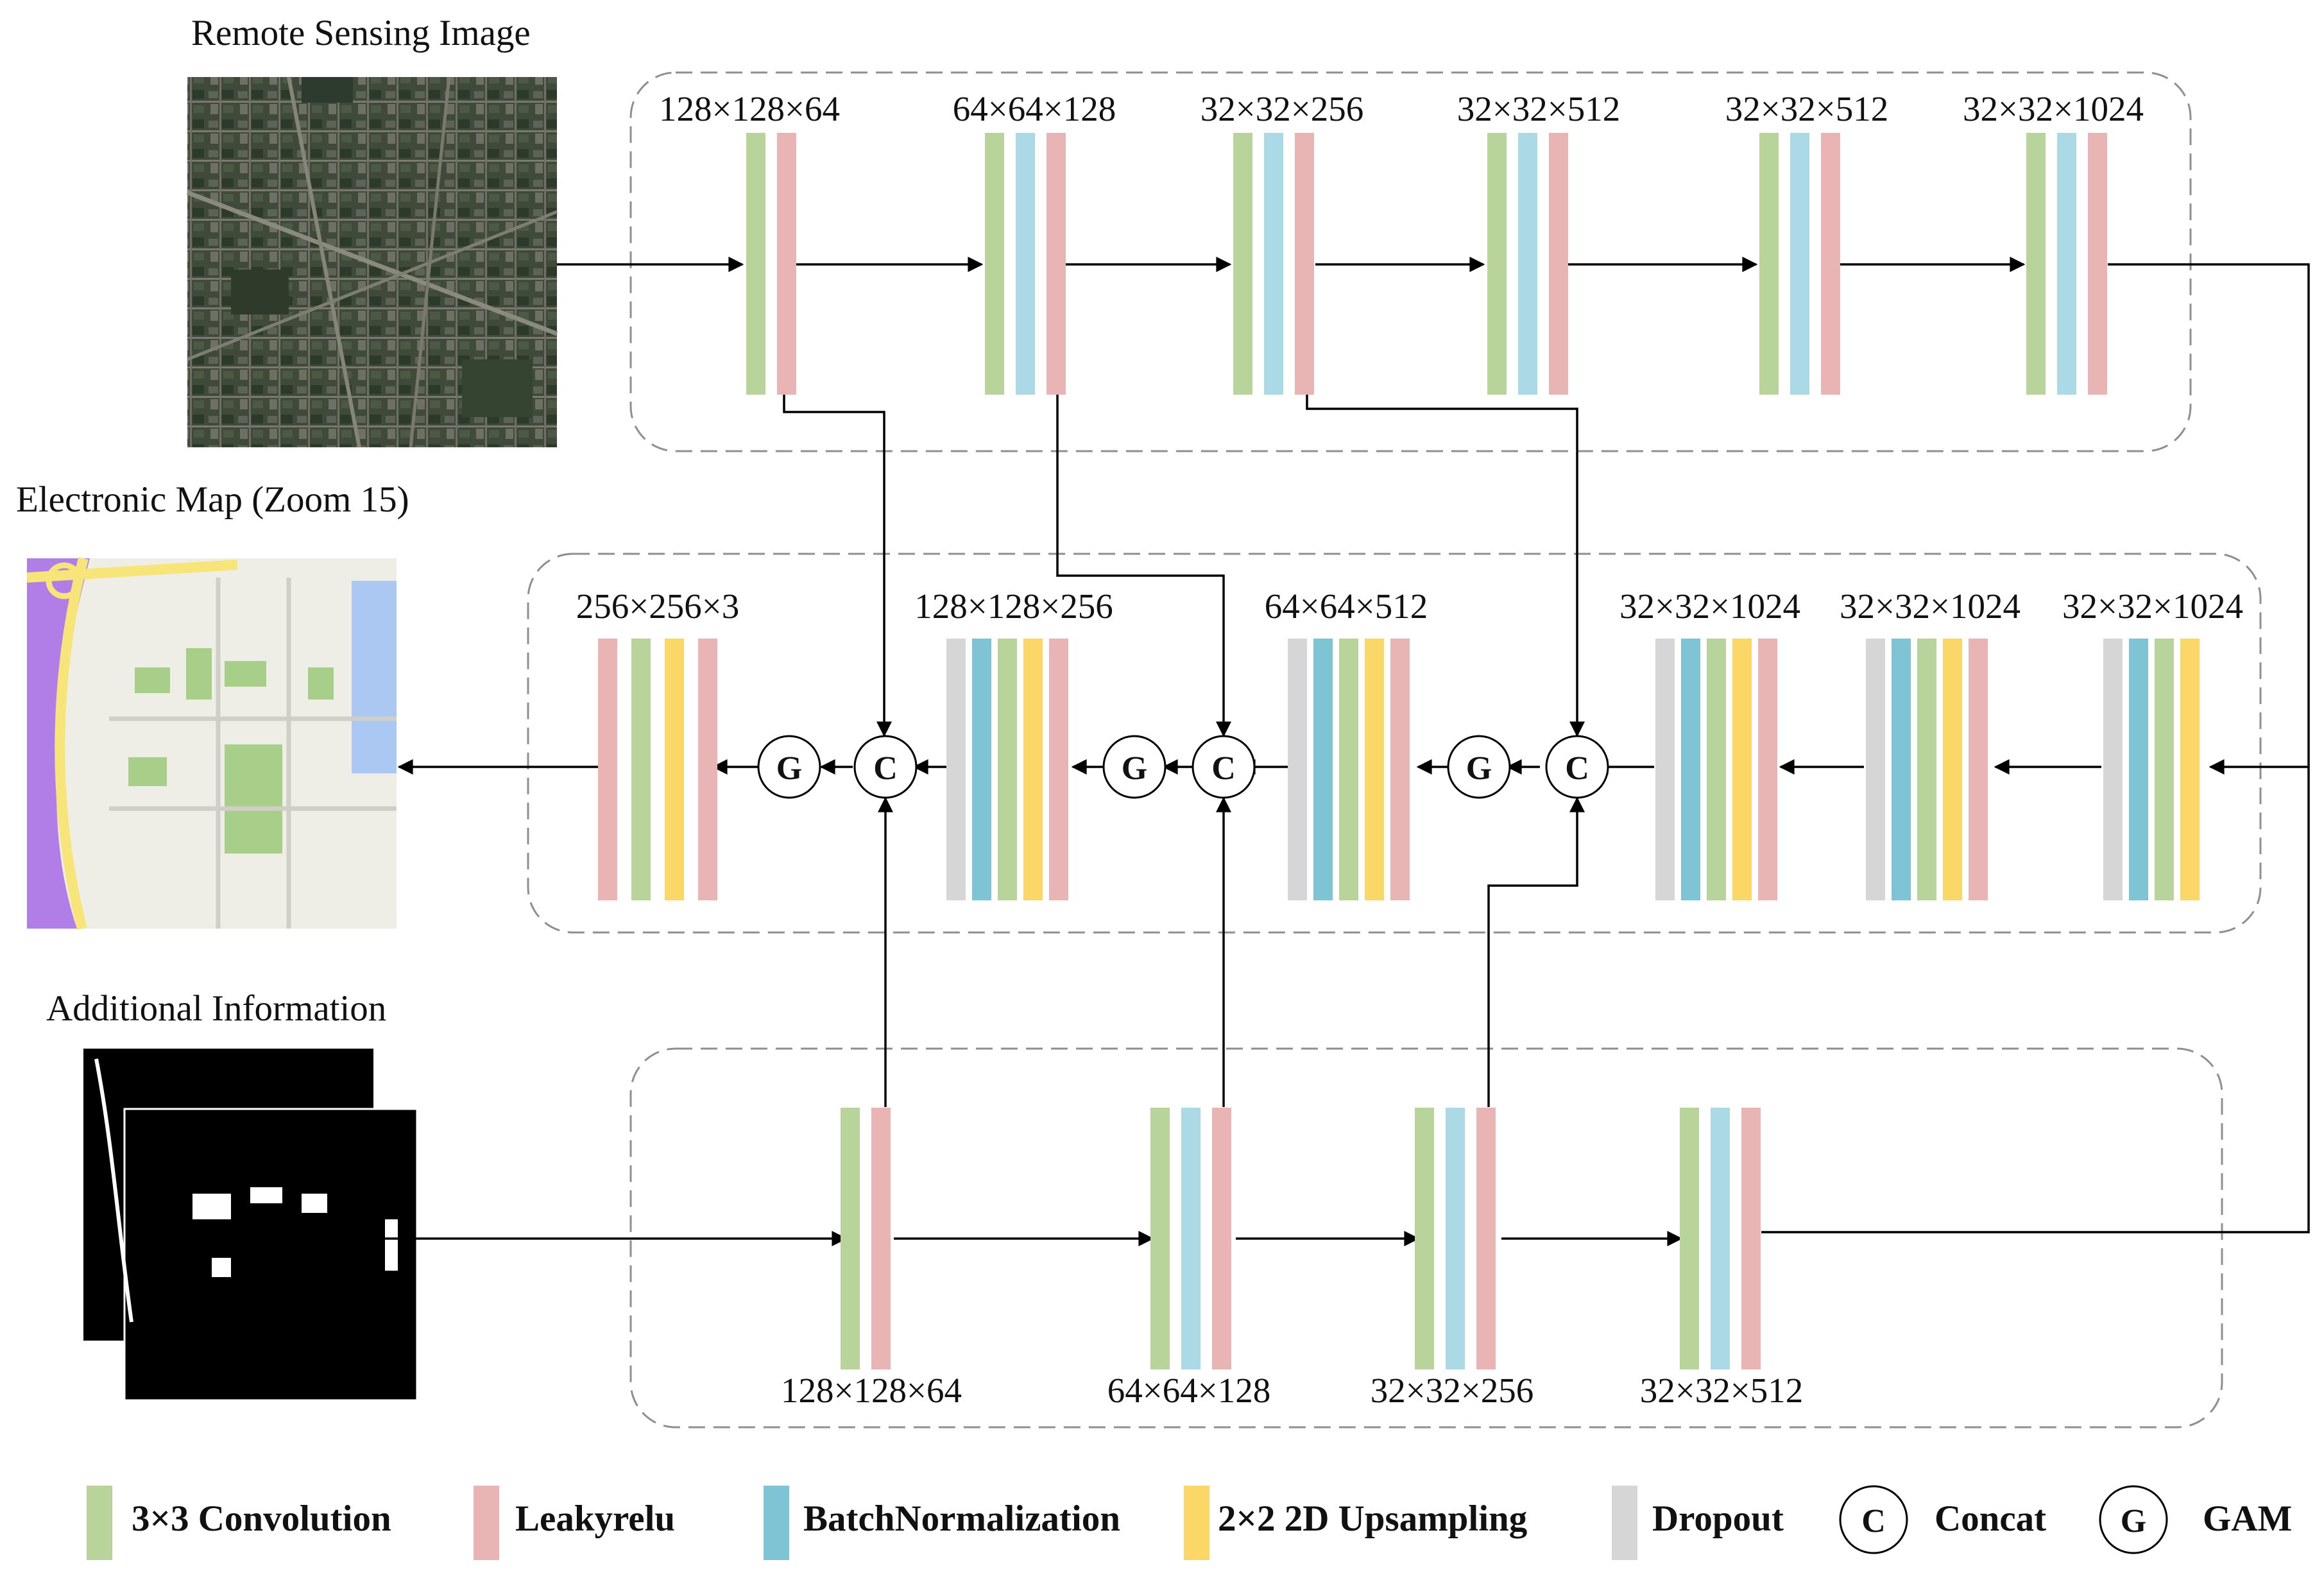 The image size is (2324, 1571). What do you see at coordinates (250, 1226) in the screenshot?
I see `additional-info-image` at bounding box center [250, 1226].